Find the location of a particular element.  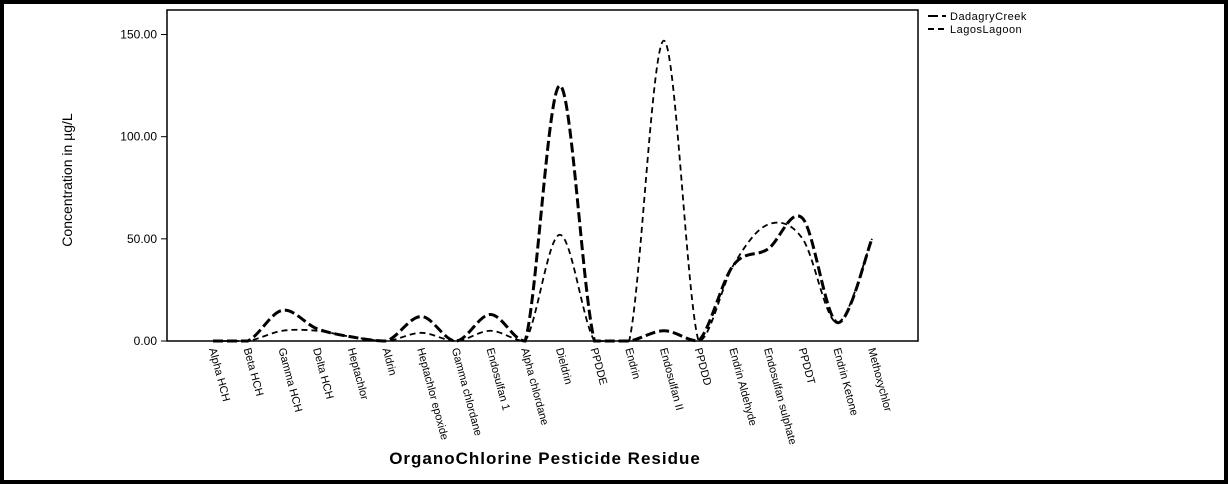

y-tick-label: 150.00 is located at coordinates (138, 35).